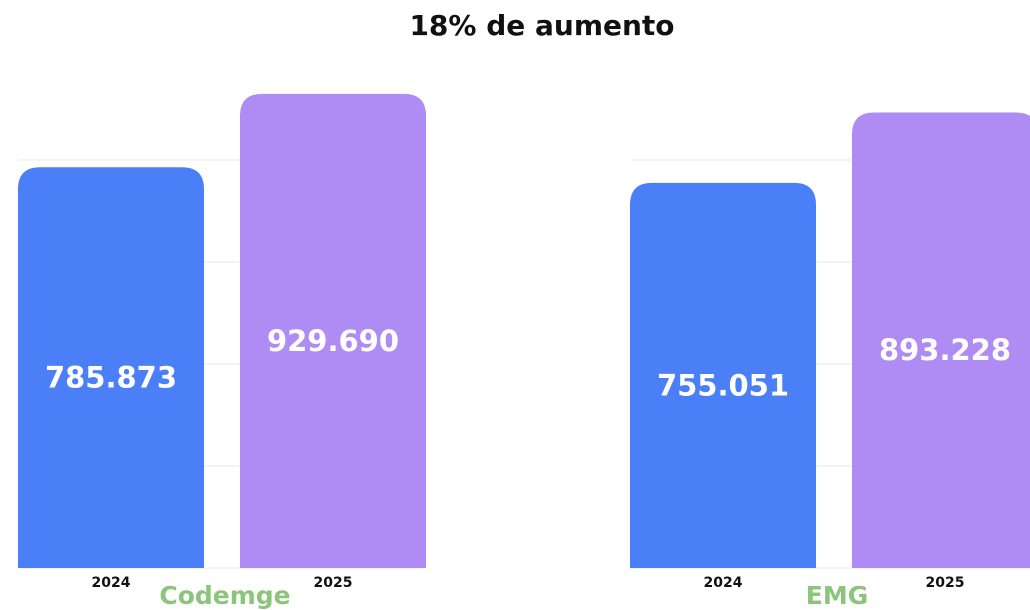  Describe the element at coordinates (837, 595) in the screenshot. I see `x-axis-label: EMG` at that location.